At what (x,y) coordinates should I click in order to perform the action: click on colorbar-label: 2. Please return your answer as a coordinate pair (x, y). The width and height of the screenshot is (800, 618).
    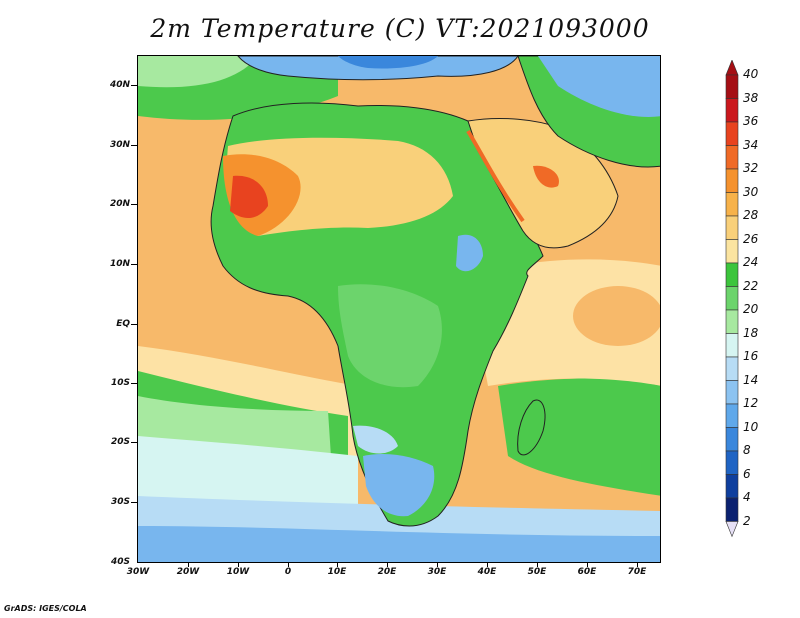
    Looking at the image, I should click on (747, 520).